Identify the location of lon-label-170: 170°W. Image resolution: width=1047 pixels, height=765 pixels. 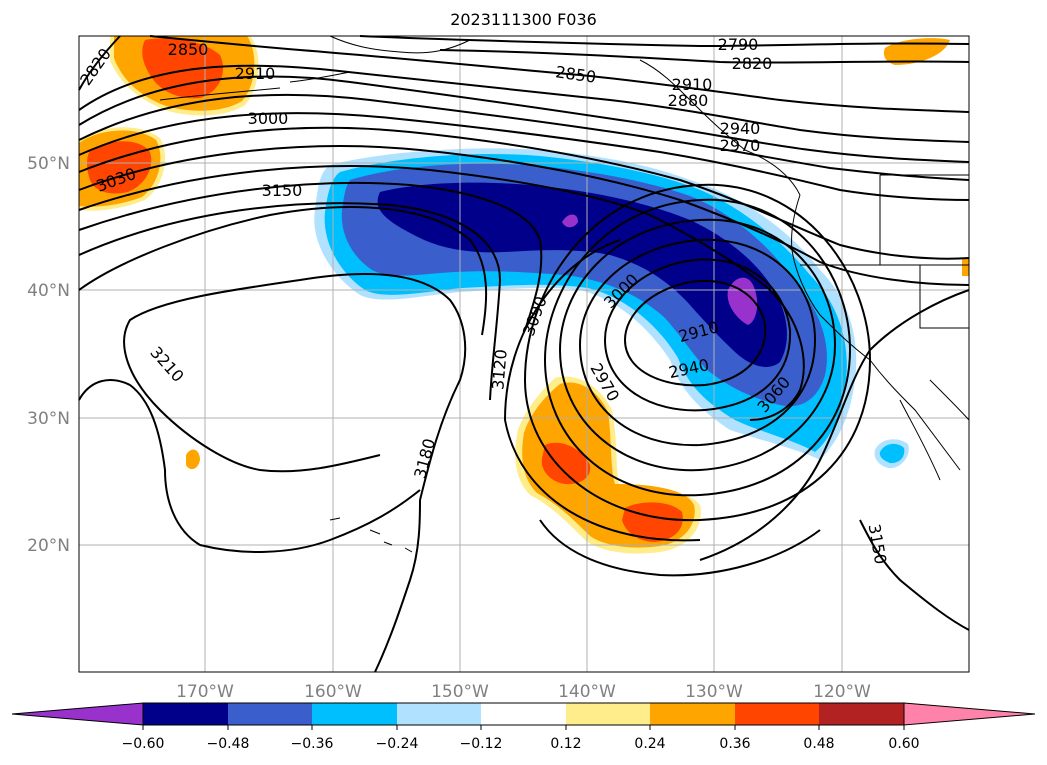
(205, 692).